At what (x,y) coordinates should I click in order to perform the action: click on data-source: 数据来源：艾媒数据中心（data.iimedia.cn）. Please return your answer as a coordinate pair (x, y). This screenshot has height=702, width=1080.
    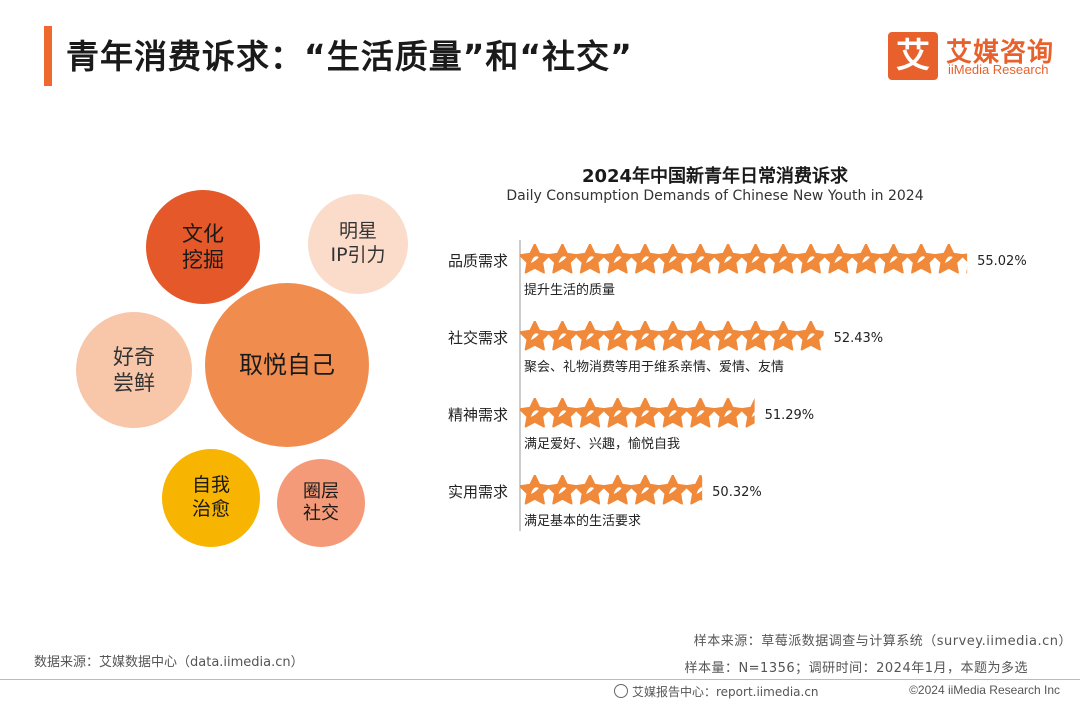
    Looking at the image, I should click on (169, 662).